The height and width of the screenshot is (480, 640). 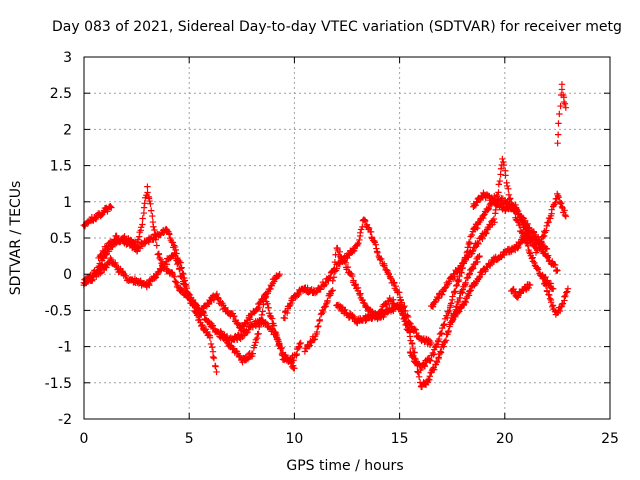 What do you see at coordinates (58, 384) in the screenshot?
I see `y-tick-label: -1.5` at bounding box center [58, 384].